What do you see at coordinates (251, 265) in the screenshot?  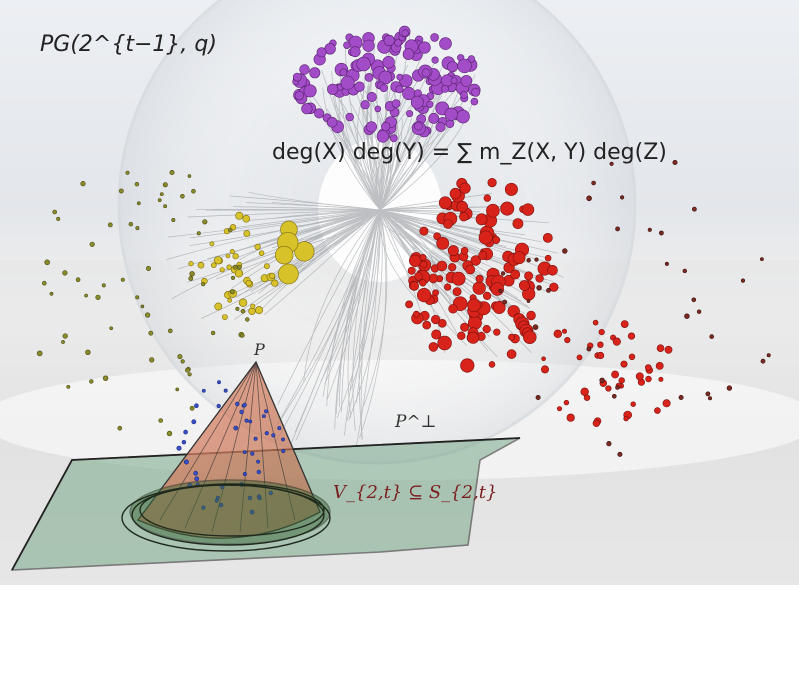 I see `yellow-cluster` at bounding box center [251, 265].